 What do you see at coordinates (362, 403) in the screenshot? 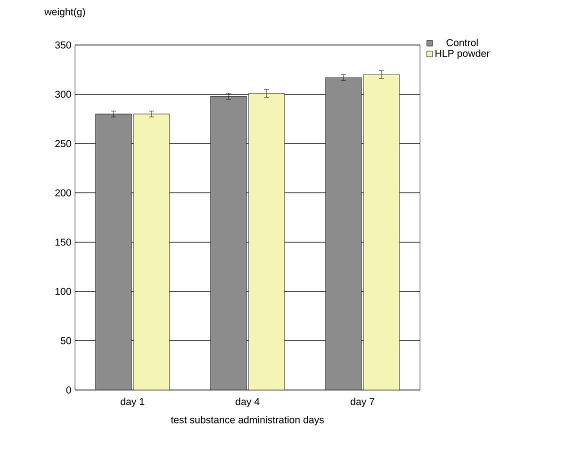
I see `x-tick-label: day 7` at bounding box center [362, 403].